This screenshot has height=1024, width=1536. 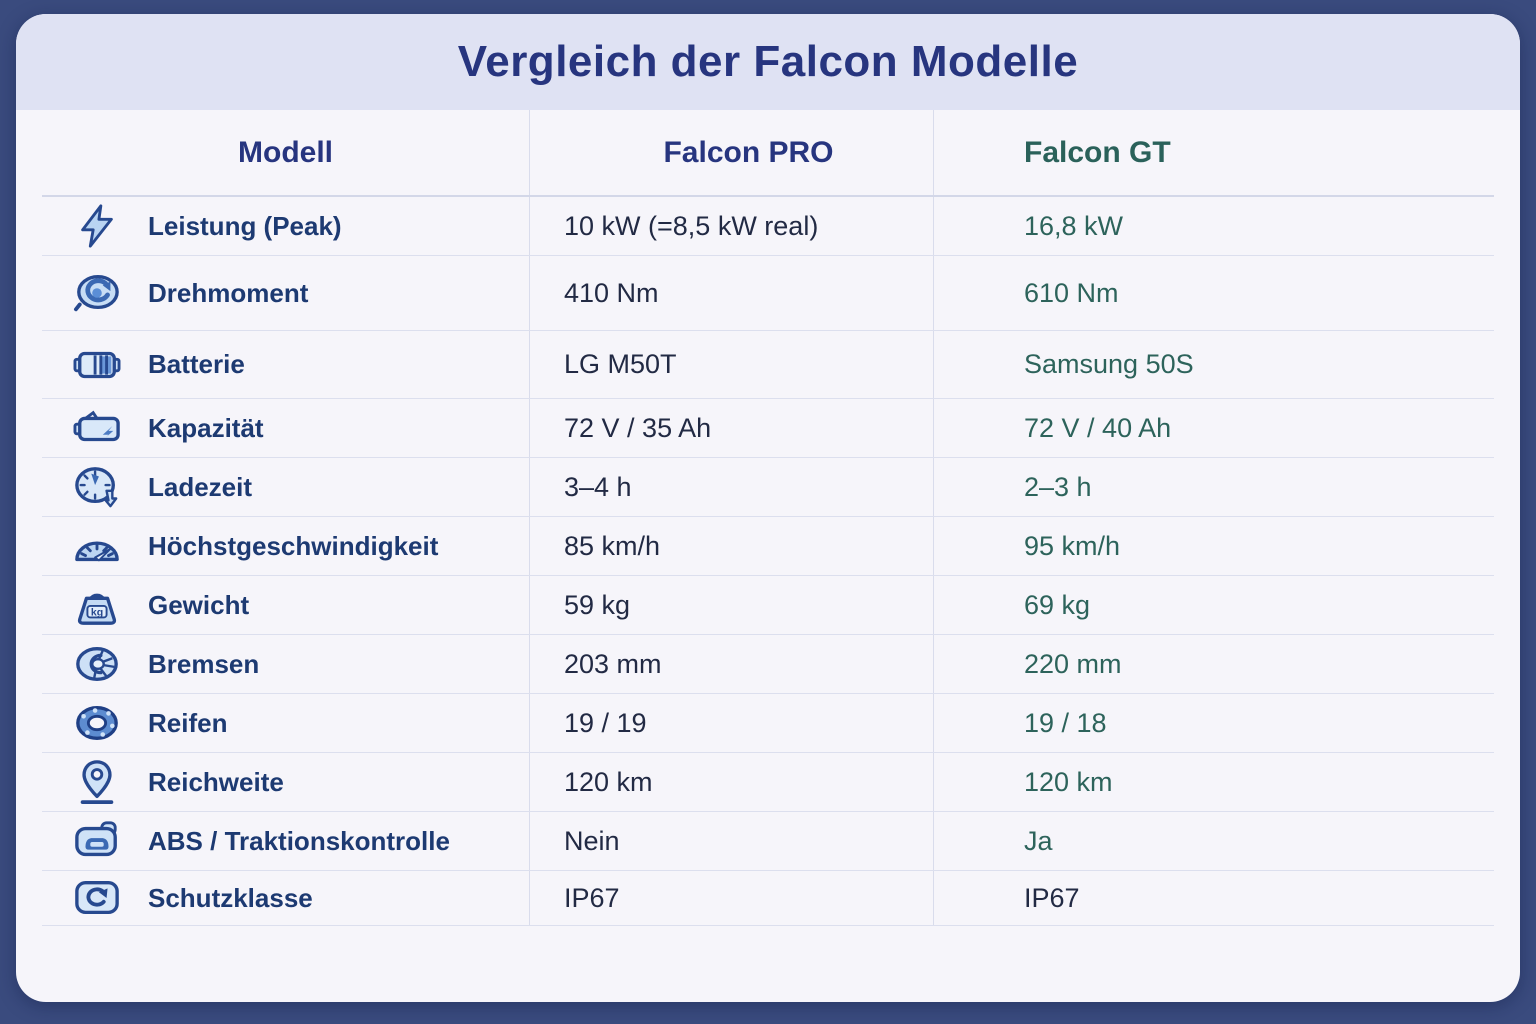 What do you see at coordinates (97, 487) in the screenshot?
I see `clock-icon` at bounding box center [97, 487].